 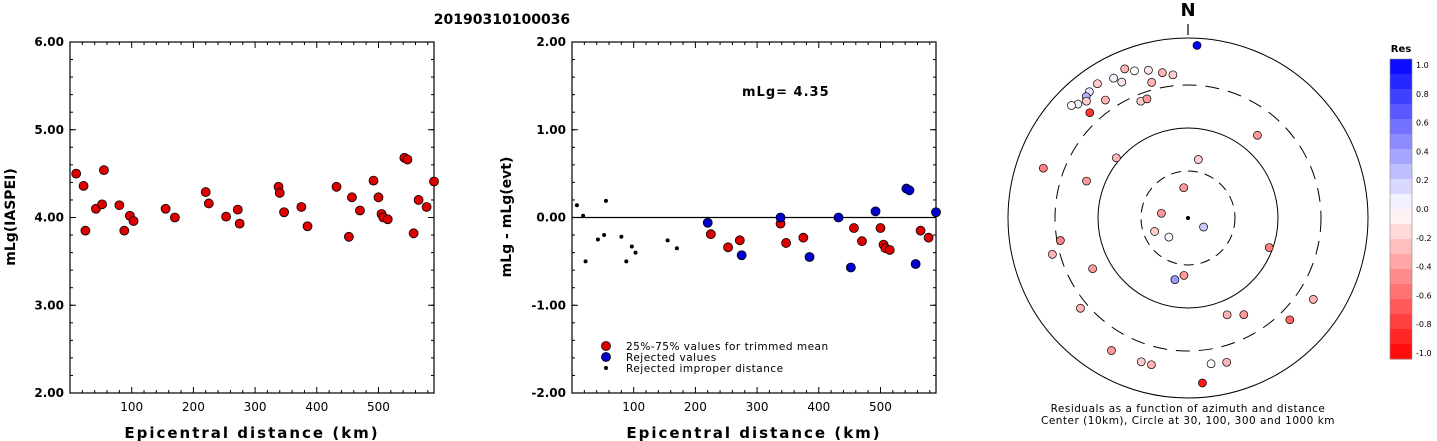 What do you see at coordinates (1422, 209) in the screenshot?
I see `colorbar-tick-label: 0.0` at bounding box center [1422, 209].